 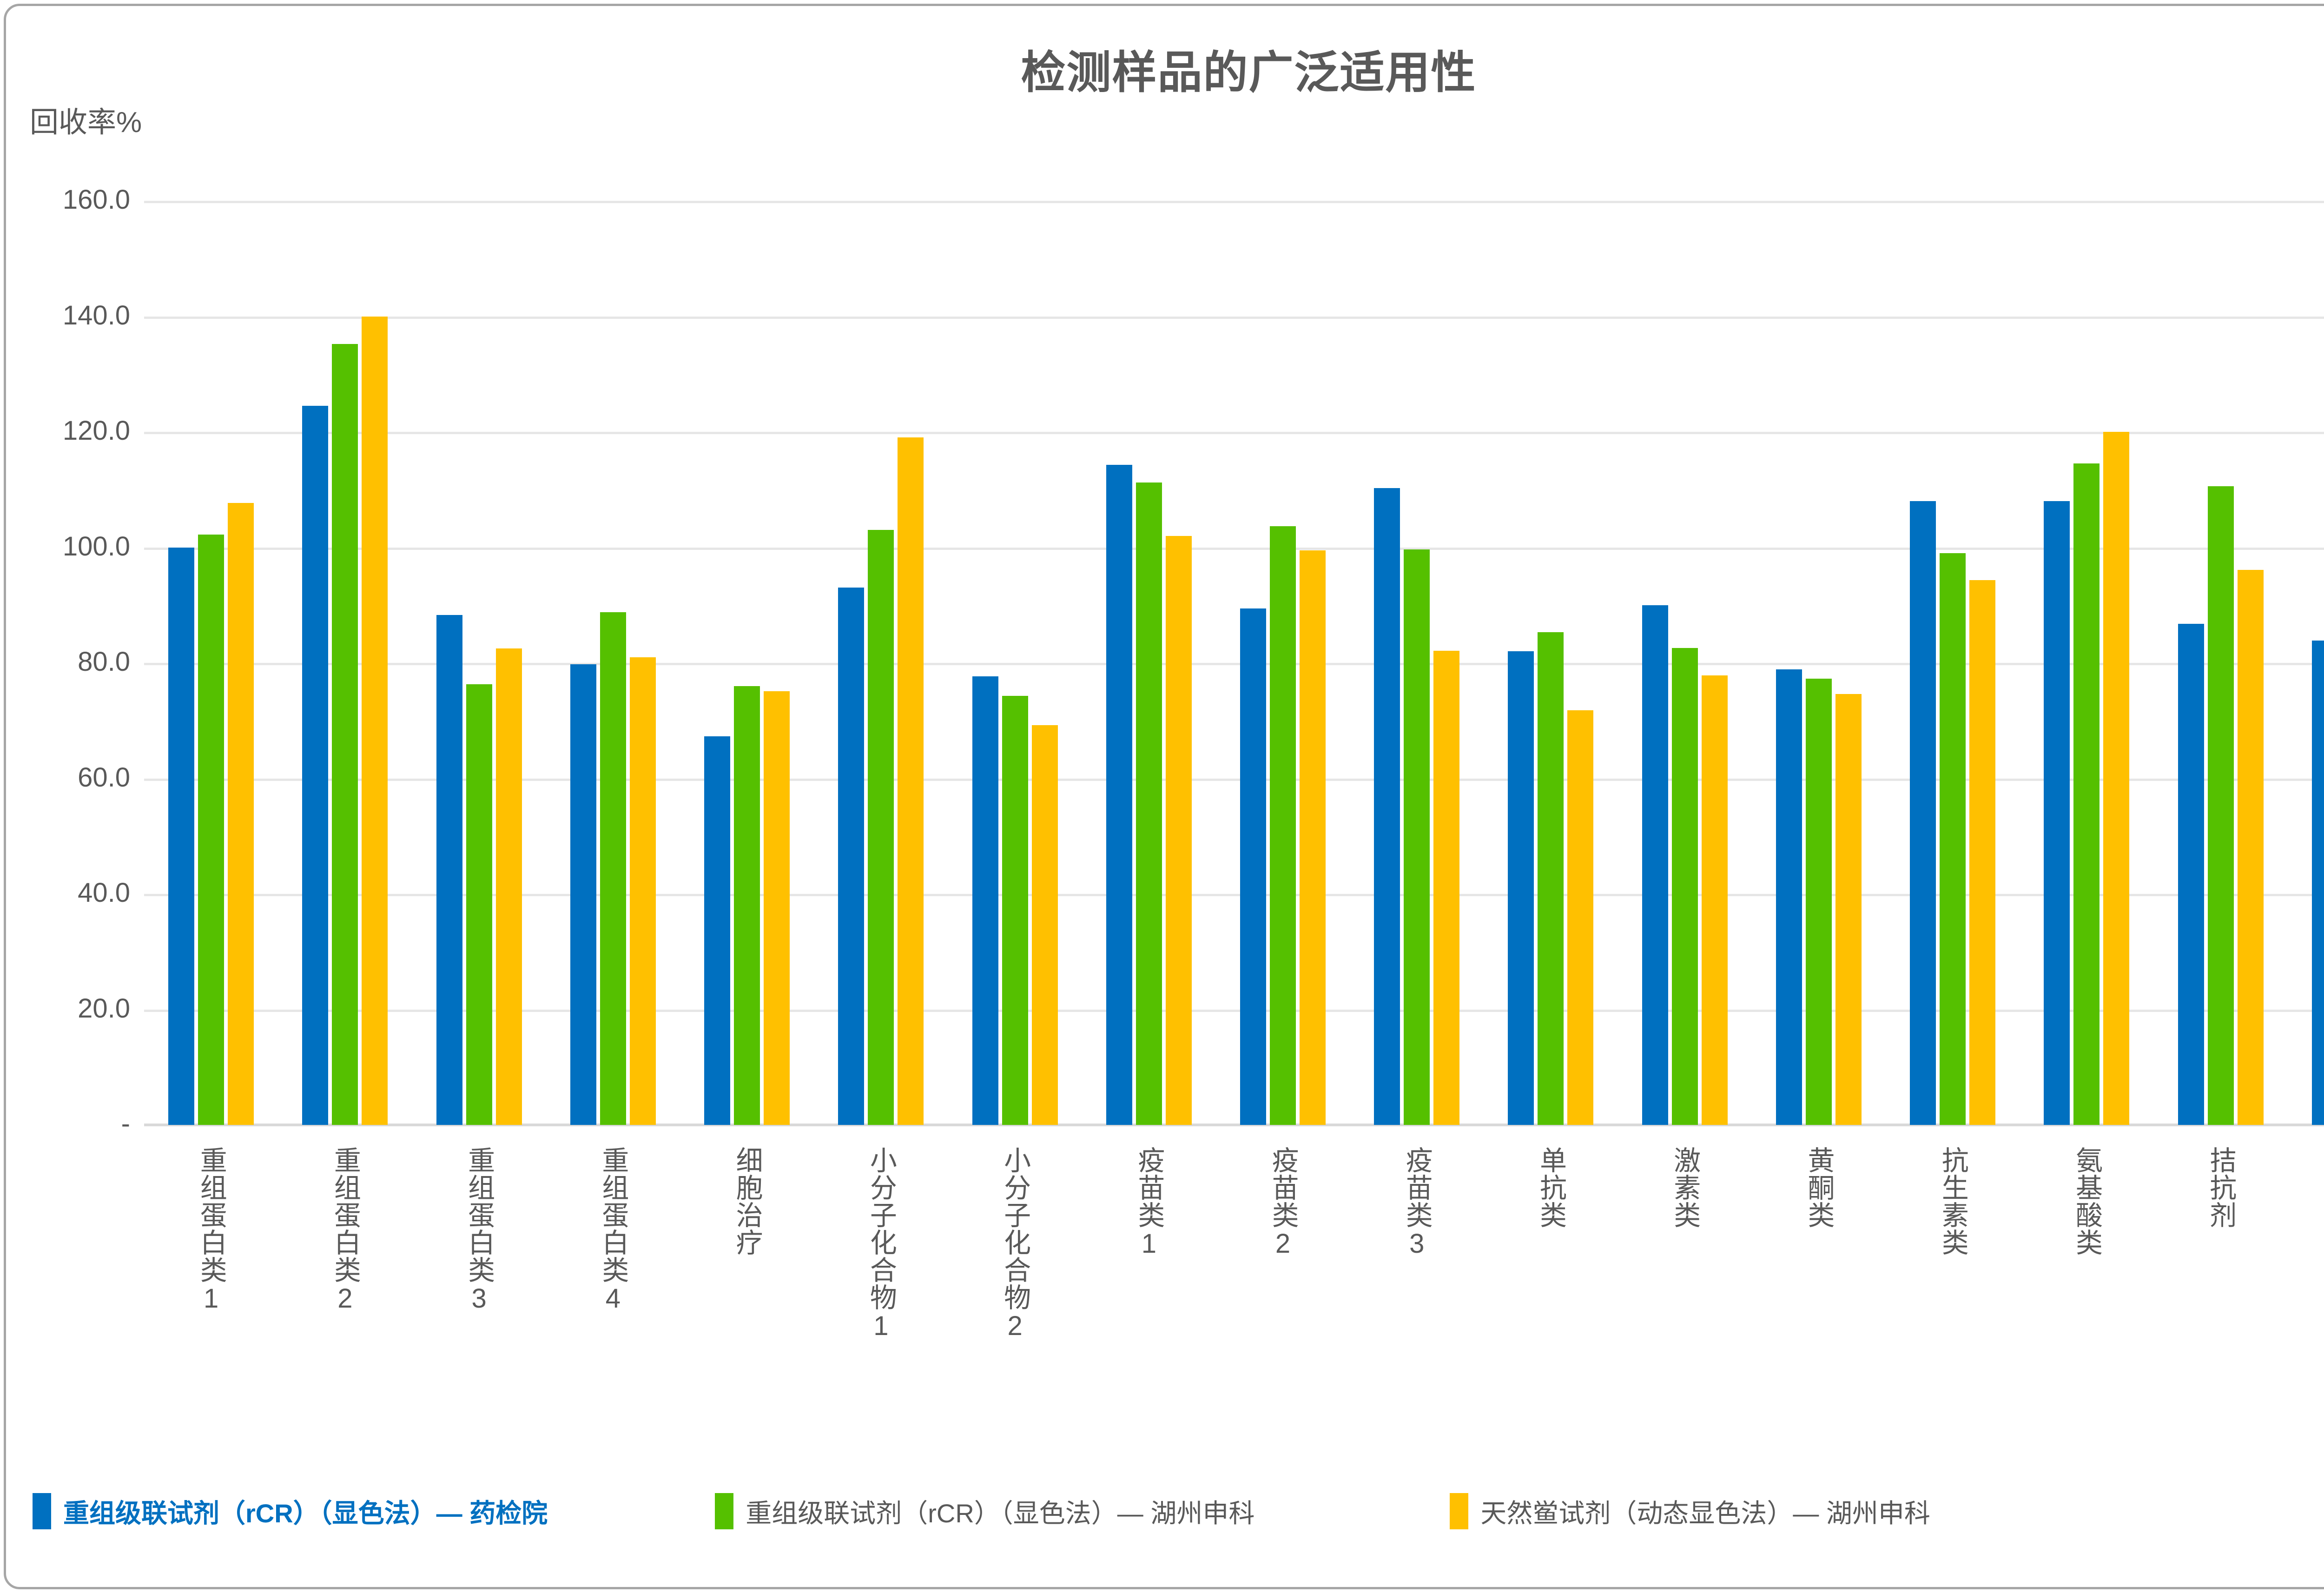 I want to click on legend-item: 重组级联试剂（rCR）（显色法）— 湖州申科, so click(x=984, y=1511).